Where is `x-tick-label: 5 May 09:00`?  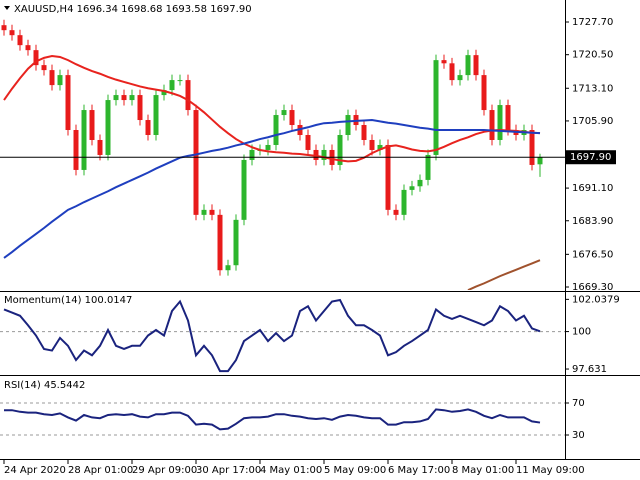
x-tick-label: 5 May 09:00 is located at coordinates (355, 470).